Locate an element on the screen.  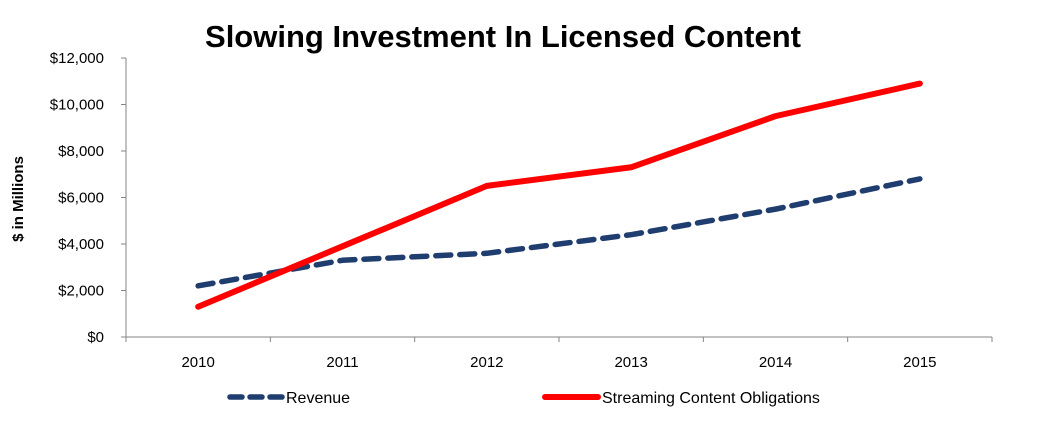
y-tick-label: $6,000 is located at coordinates (81, 198).